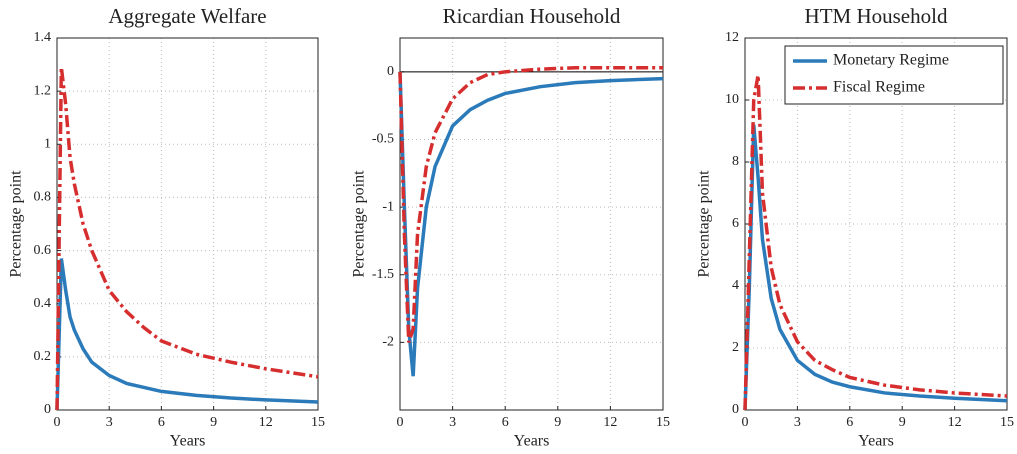 The height and width of the screenshot is (454, 1017). What do you see at coordinates (43, 37) in the screenshot?
I see `y-tick-label: 1.4` at bounding box center [43, 37].